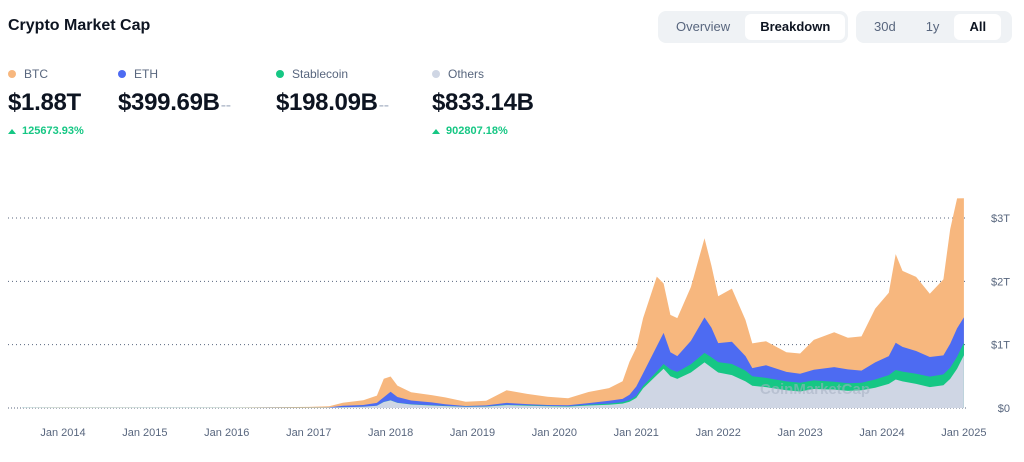 Image resolution: width=1024 pixels, height=462 pixels. I want to click on stablecoin-market-cap-value: $198.09B, so click(327, 102).